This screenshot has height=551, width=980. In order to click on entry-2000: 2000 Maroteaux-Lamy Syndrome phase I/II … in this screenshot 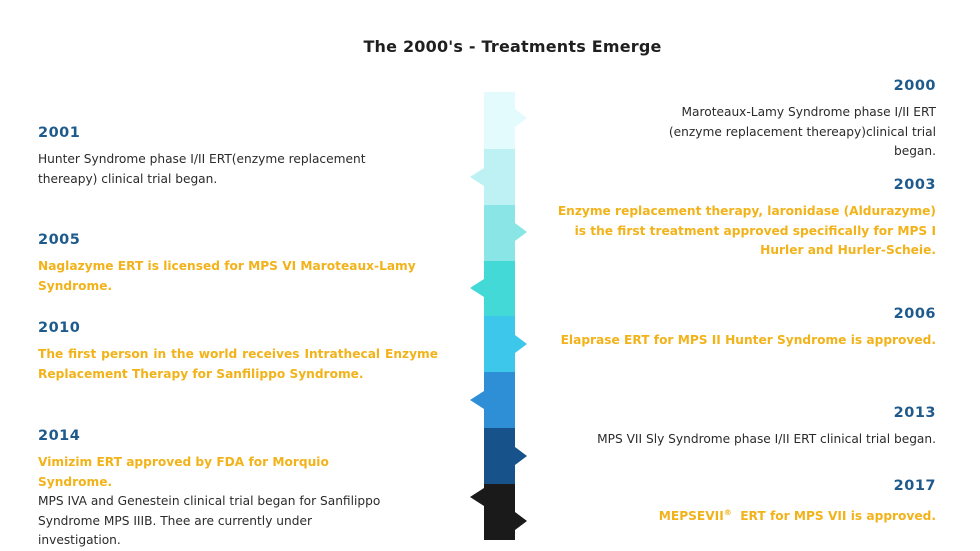, I will do `click(791, 120)`.